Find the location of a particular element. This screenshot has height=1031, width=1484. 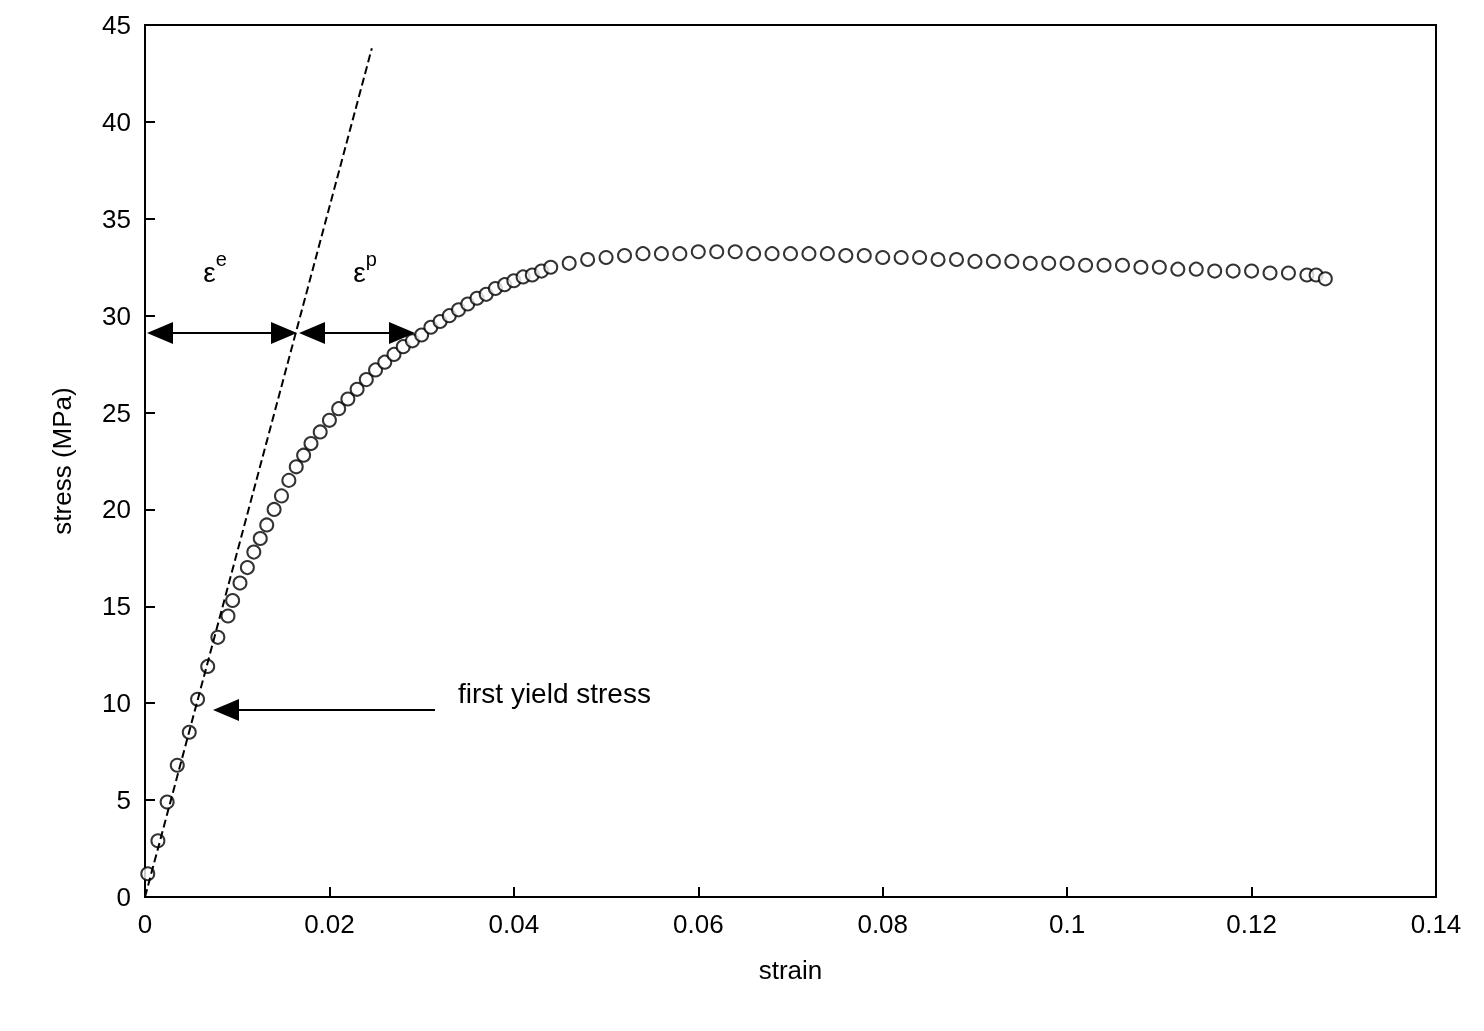

x-tick-label: 0.06 is located at coordinates (698, 924).